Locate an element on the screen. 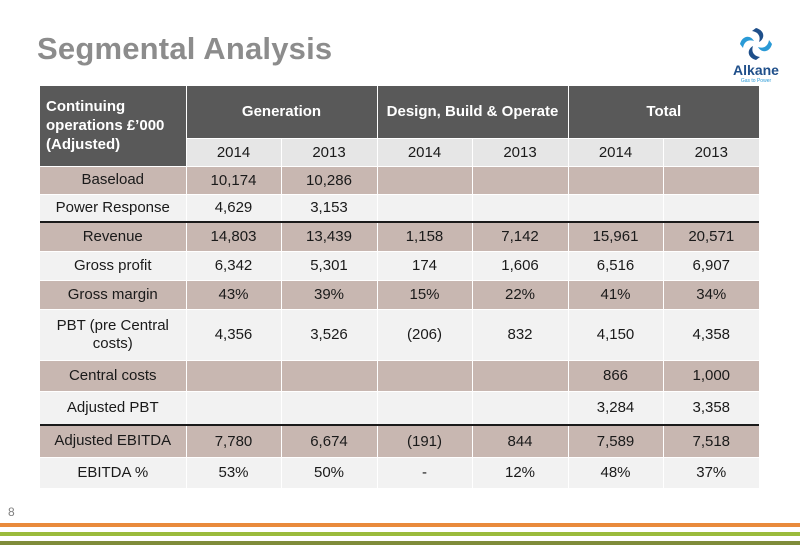 This screenshot has width=800, height=554. group-header-design-build-operate: Design, Build & Operate is located at coordinates (473, 112).